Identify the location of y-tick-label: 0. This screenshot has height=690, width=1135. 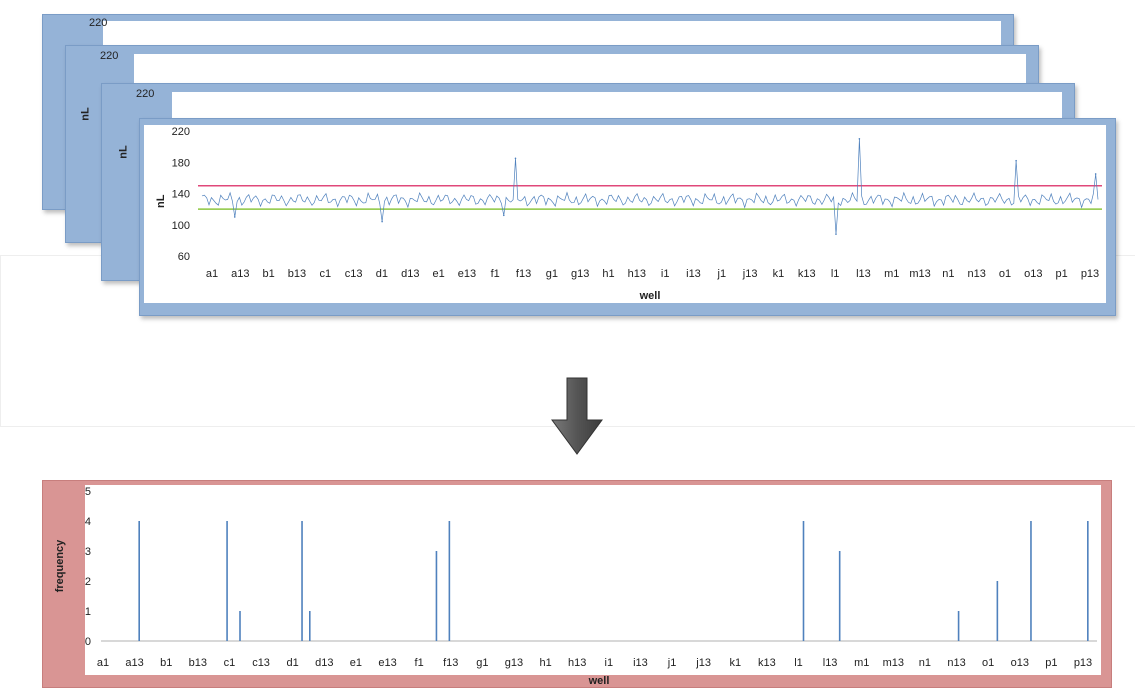
(88, 642).